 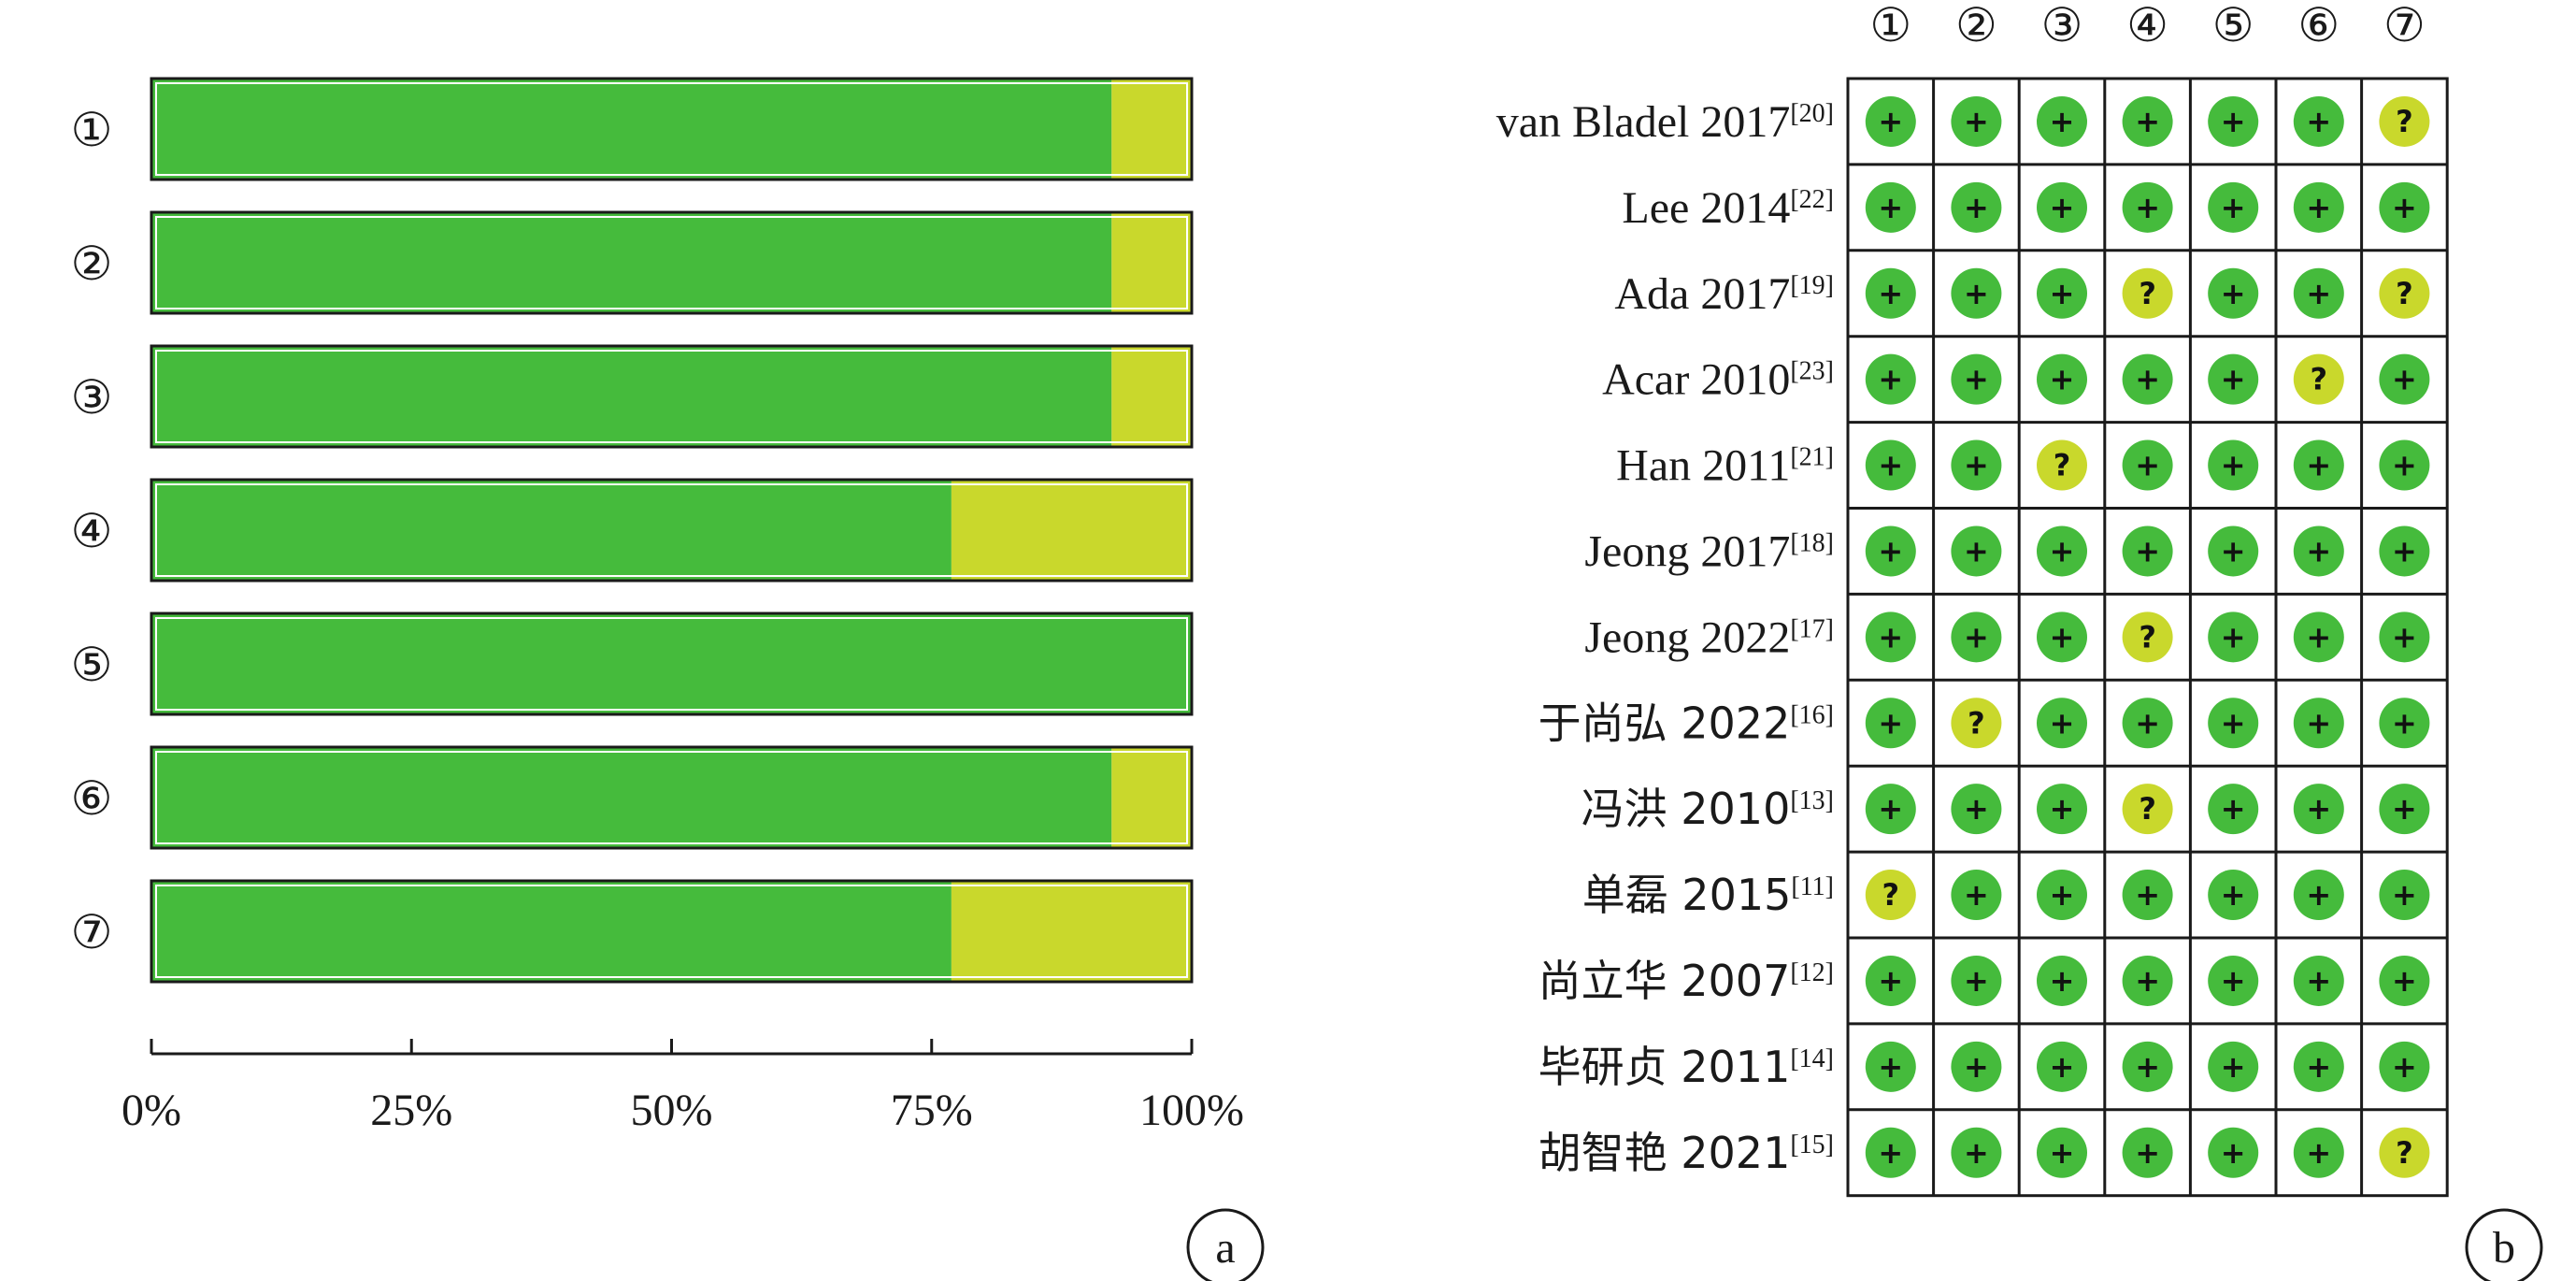 I want to click on x-tick-label: 50%, so click(x=672, y=1111).